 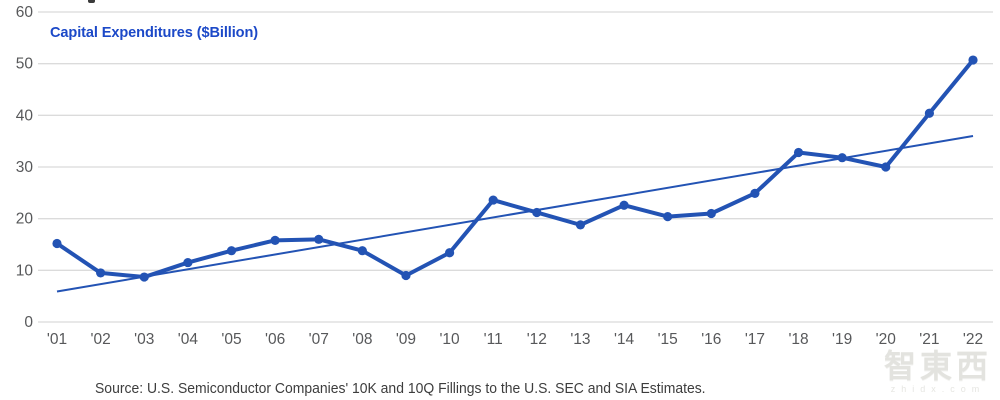 What do you see at coordinates (91, 1) in the screenshot?
I see `cropped-title-fragment` at bounding box center [91, 1].